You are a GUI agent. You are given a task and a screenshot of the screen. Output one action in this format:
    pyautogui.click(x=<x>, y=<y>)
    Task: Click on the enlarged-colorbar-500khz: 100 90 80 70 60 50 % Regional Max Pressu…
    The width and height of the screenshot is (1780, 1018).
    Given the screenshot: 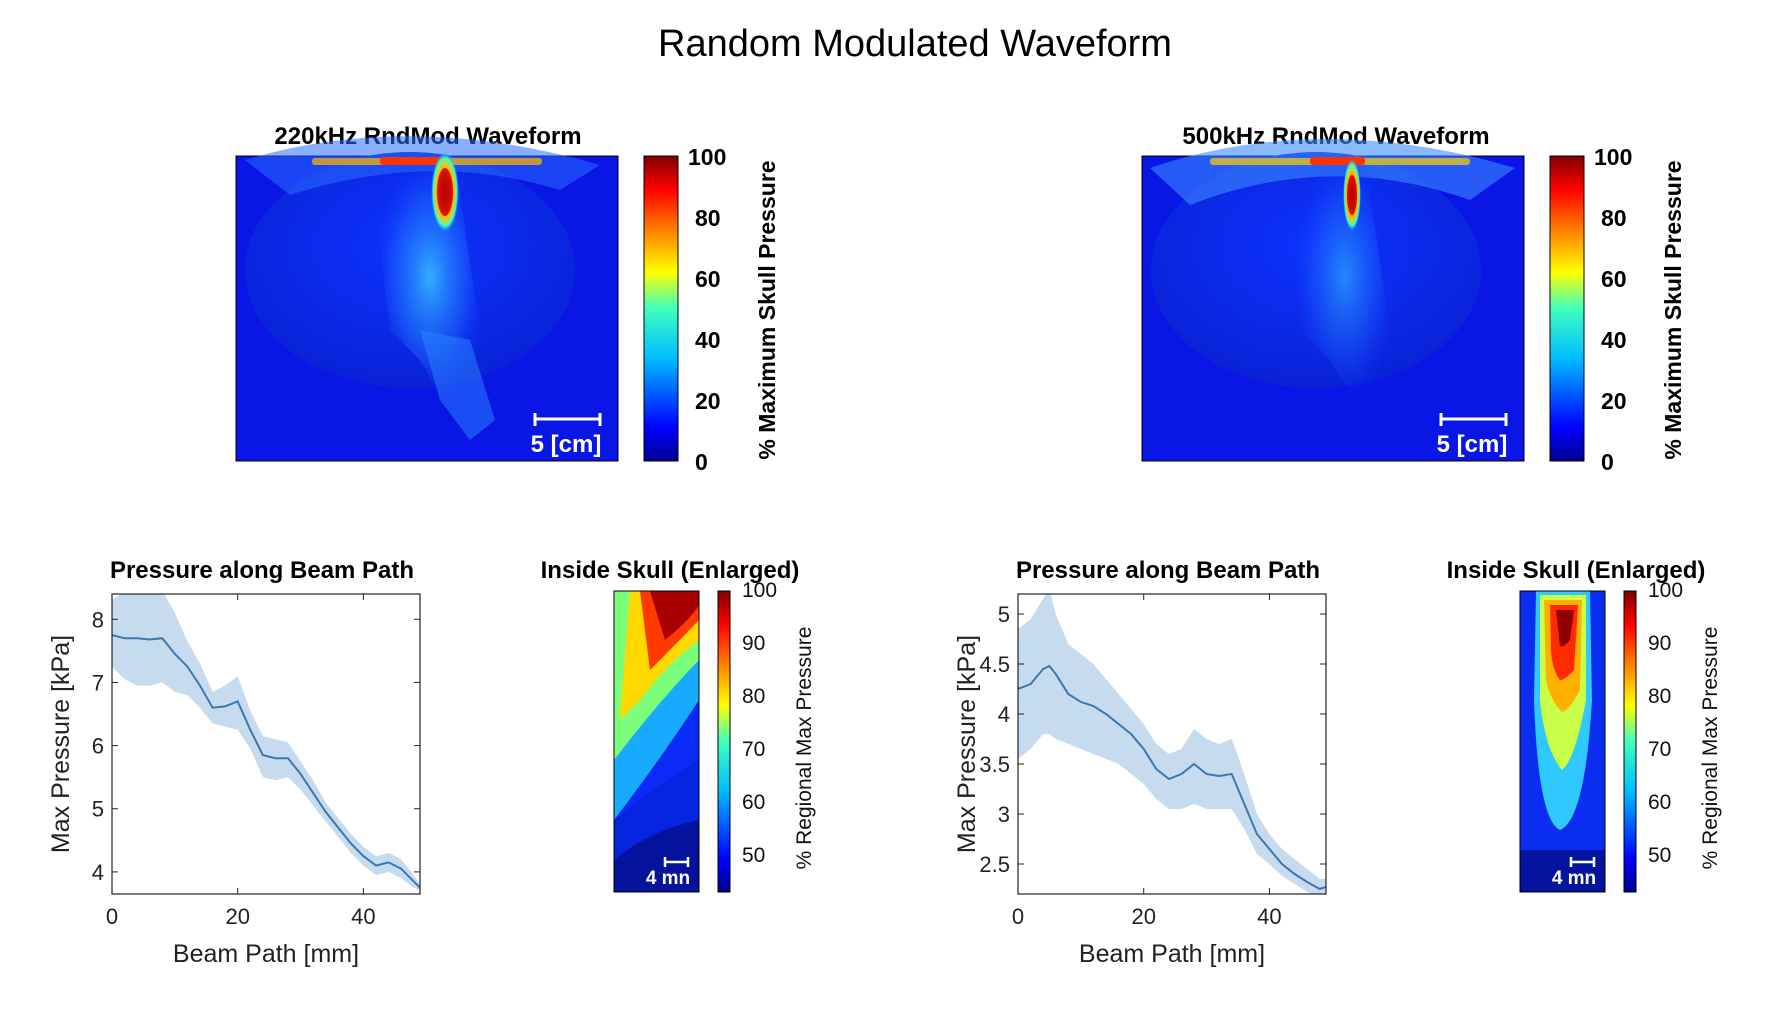 What is the action you would take?
    pyautogui.click(x=1672, y=736)
    